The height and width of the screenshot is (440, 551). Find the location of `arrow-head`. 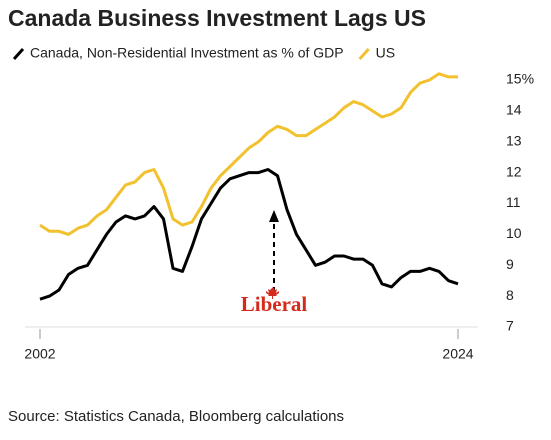

arrow-head is located at coordinates (274, 216).